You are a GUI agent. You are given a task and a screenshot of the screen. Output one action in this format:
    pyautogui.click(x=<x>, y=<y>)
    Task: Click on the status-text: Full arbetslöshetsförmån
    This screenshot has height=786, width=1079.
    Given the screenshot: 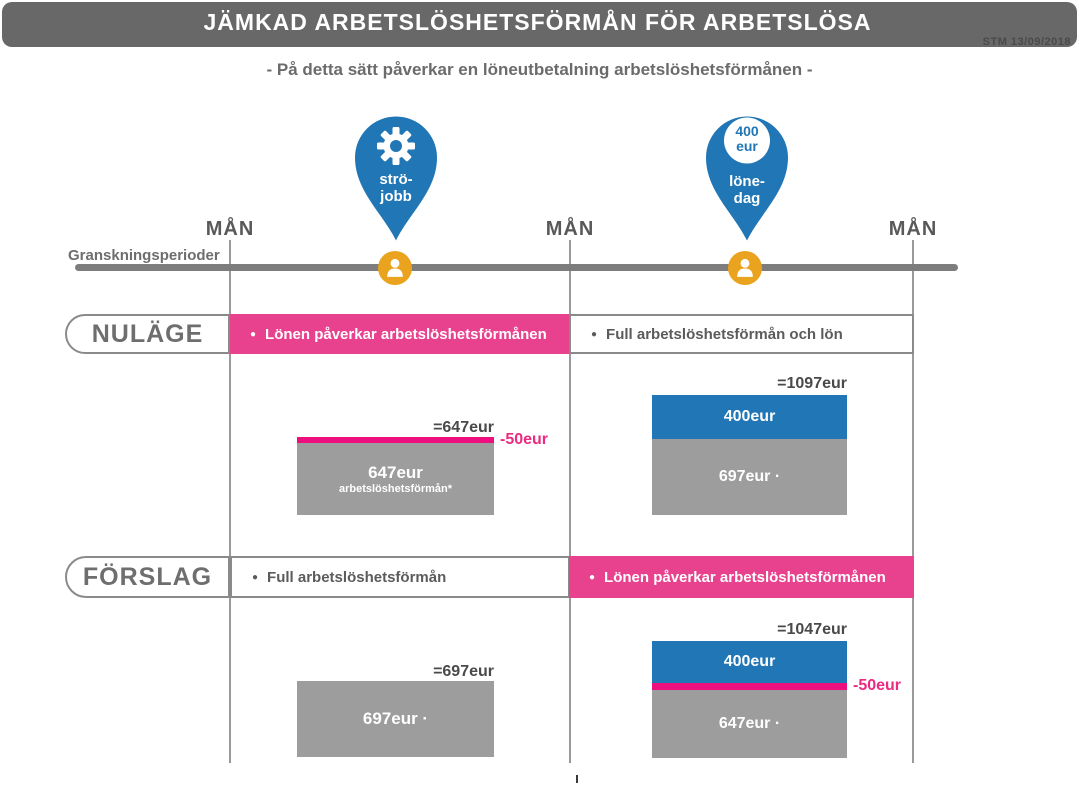 What is the action you would take?
    pyautogui.click(x=357, y=577)
    